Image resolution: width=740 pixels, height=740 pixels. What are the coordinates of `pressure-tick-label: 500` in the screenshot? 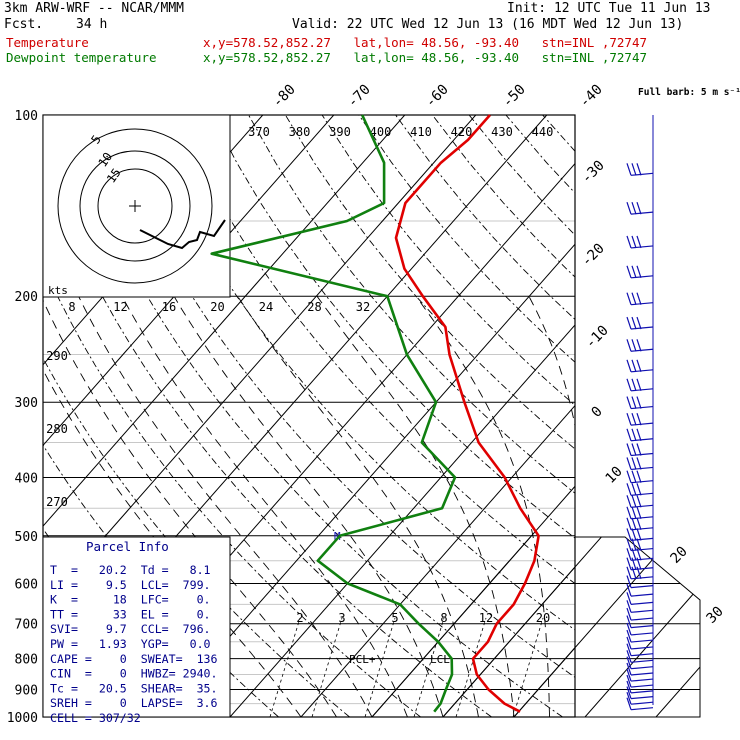 It's located at (26, 537).